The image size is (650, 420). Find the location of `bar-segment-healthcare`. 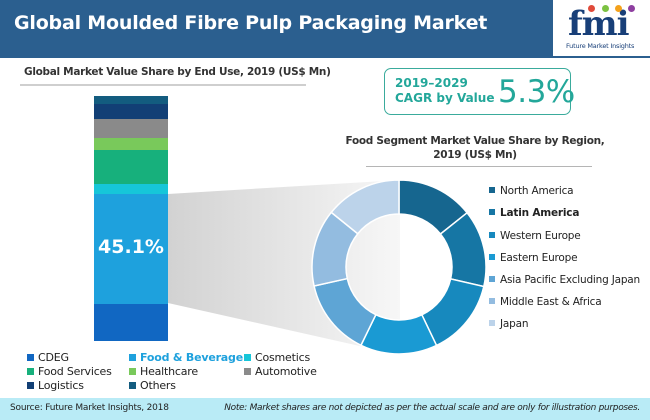

bar-segment-healthcare is located at coordinates (131, 144).